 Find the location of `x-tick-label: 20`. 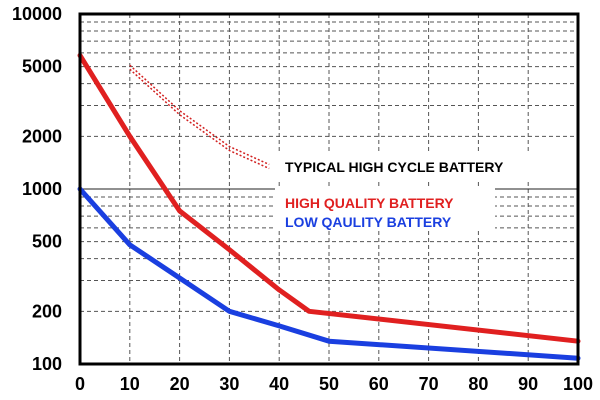

x-tick-label: 20 is located at coordinates (180, 384).